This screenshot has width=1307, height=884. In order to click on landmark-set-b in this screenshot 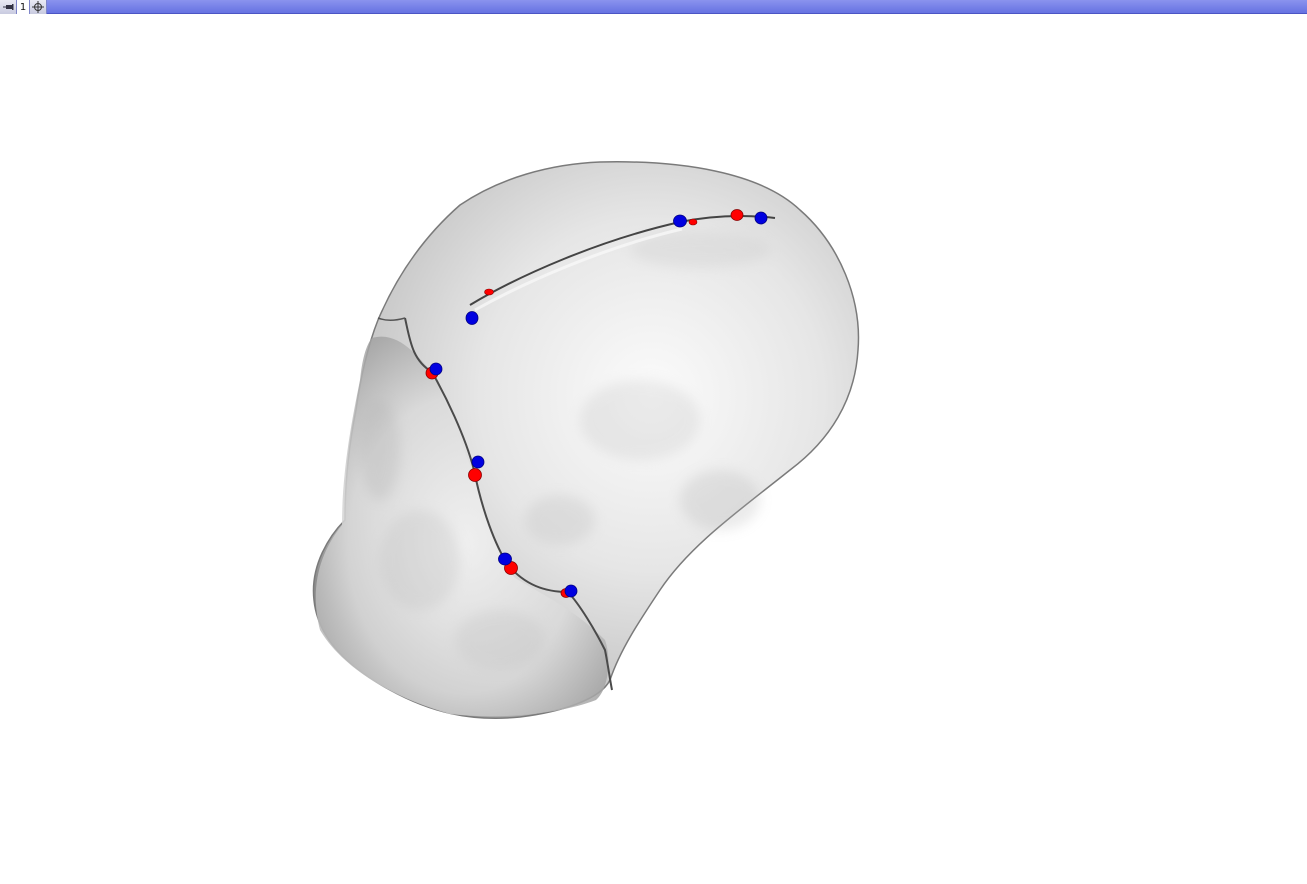, I will do `click(598, 404)`.